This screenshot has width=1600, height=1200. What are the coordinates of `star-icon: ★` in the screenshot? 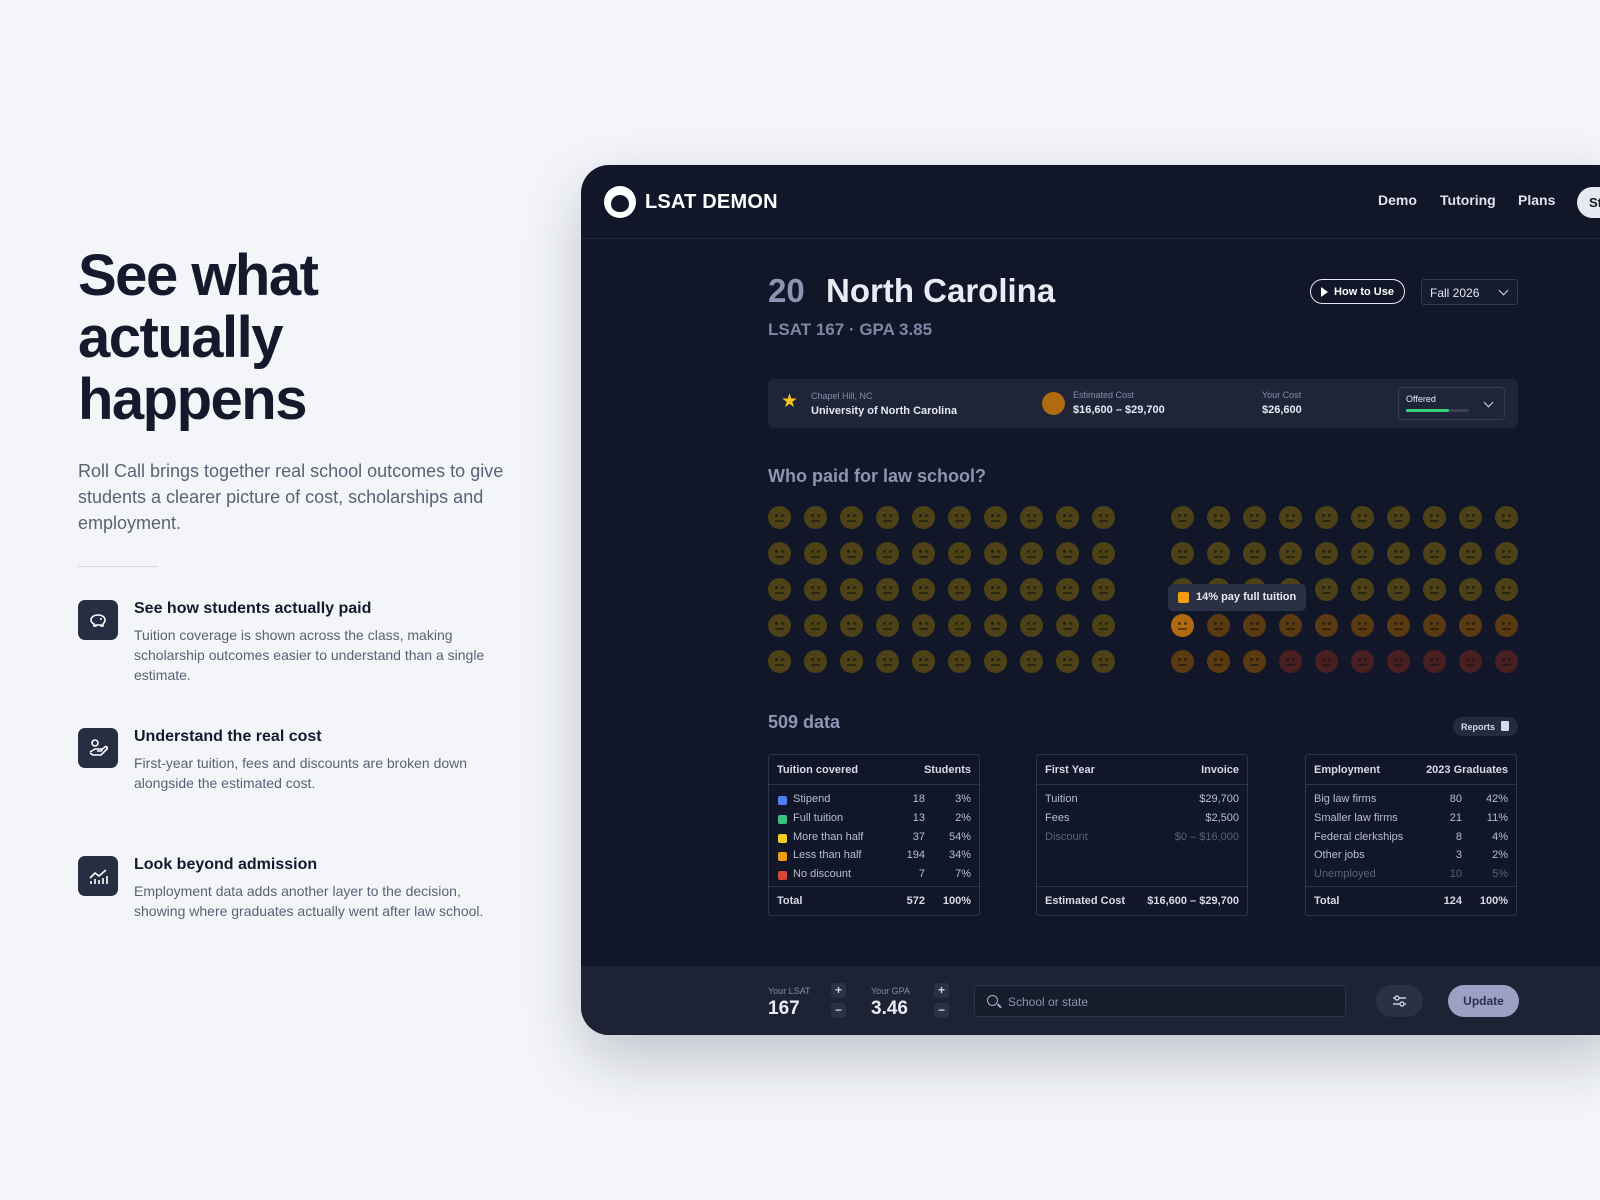 It's located at (790, 401).